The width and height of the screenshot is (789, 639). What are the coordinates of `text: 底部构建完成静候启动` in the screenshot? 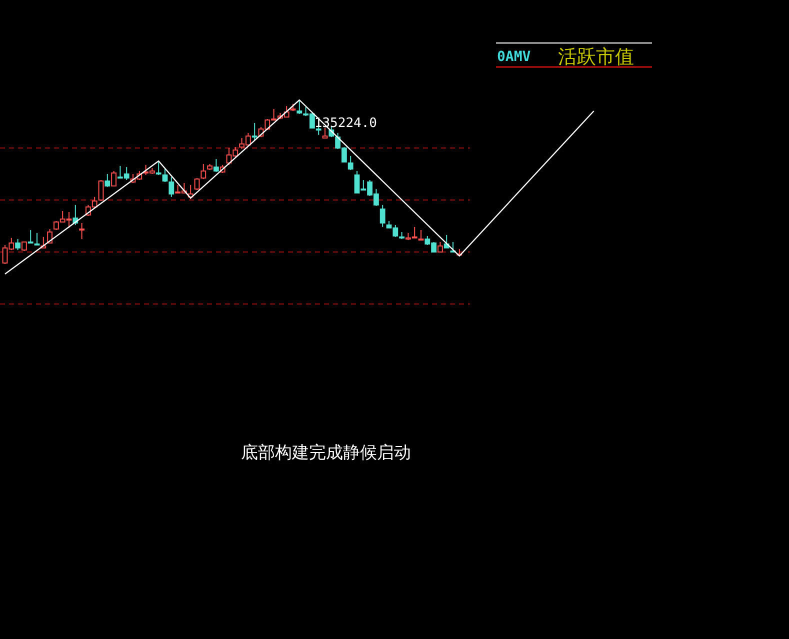 It's located at (326, 453).